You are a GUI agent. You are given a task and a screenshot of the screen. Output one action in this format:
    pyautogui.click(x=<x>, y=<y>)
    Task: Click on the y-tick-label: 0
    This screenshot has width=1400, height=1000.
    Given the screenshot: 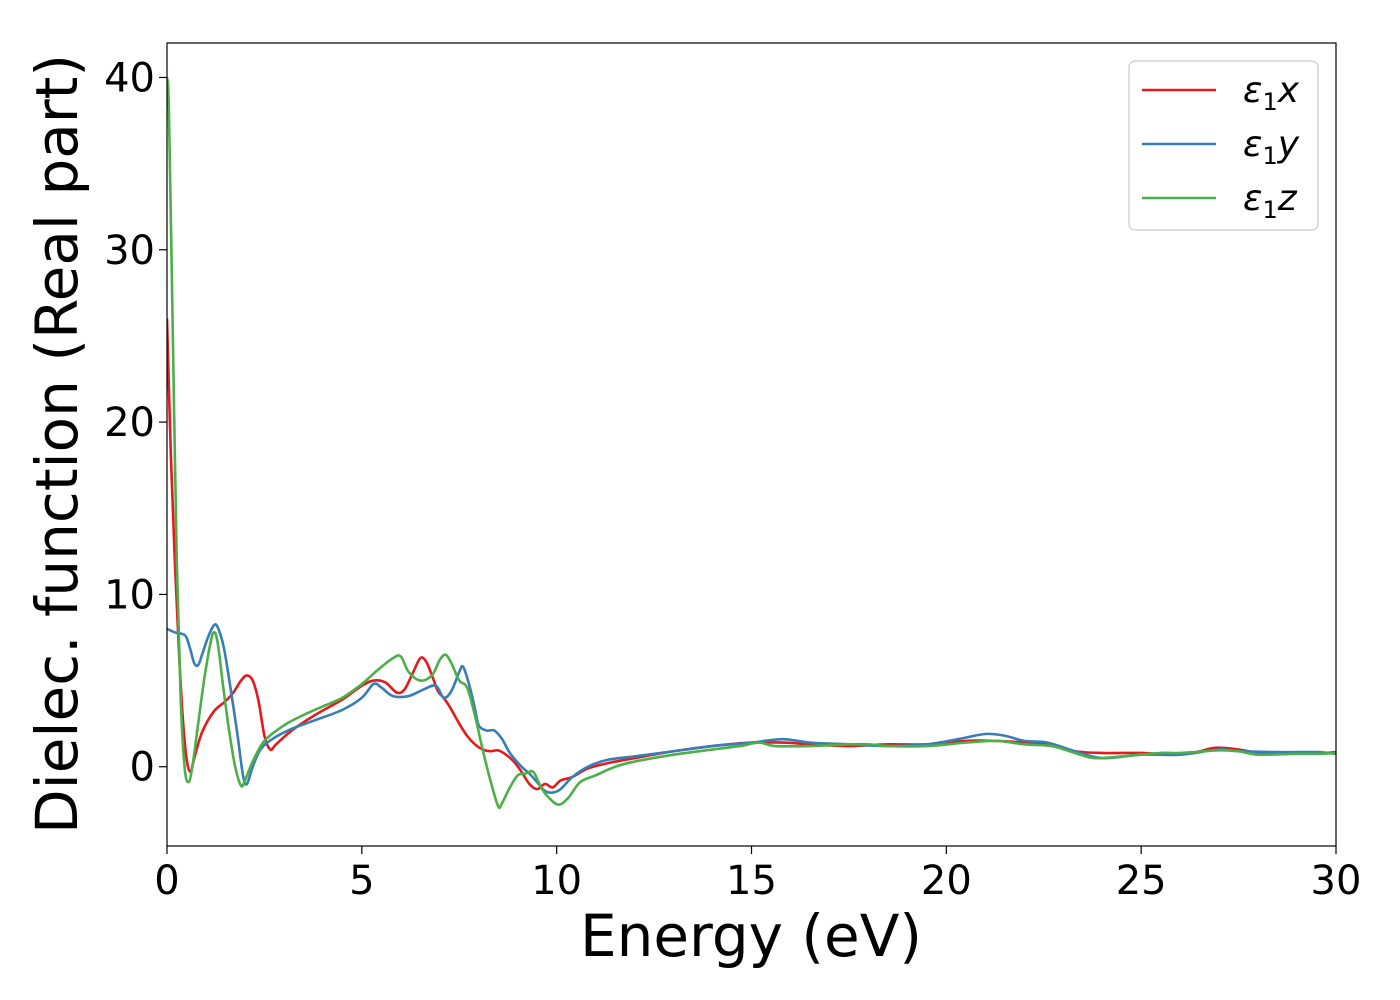 What is the action you would take?
    pyautogui.click(x=142, y=768)
    